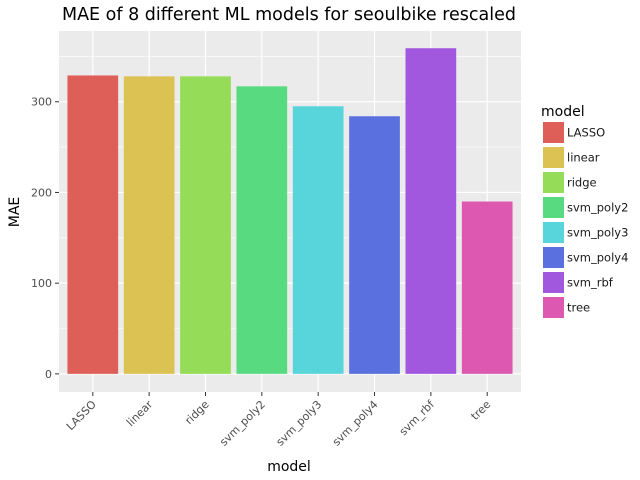  What do you see at coordinates (563, 112) in the screenshot?
I see `legend-title: model` at bounding box center [563, 112].